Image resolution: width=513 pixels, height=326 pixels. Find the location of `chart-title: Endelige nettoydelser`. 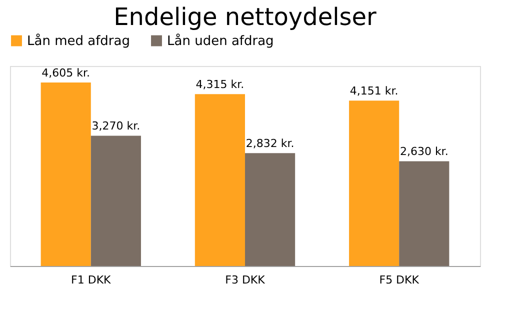

chart-title: Endelige nettoydelser is located at coordinates (245, 17).